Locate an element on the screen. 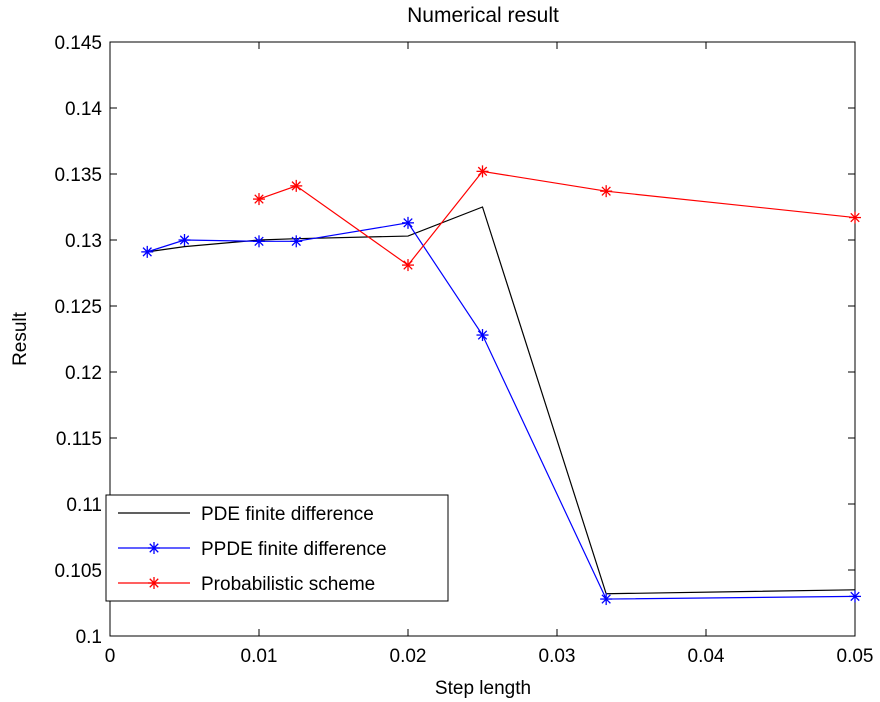 This screenshot has width=880, height=702. legend-label: PDE finite difference is located at coordinates (287, 514).